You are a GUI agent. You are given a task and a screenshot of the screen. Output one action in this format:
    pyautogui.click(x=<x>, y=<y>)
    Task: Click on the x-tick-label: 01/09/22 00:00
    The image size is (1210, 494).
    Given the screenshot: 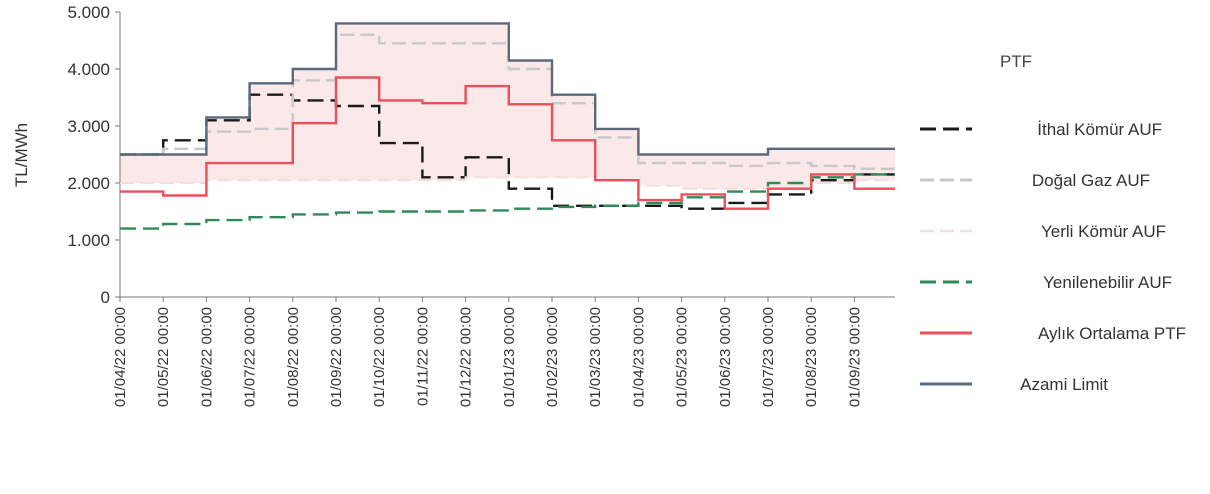 What is the action you would take?
    pyautogui.click(x=336, y=357)
    